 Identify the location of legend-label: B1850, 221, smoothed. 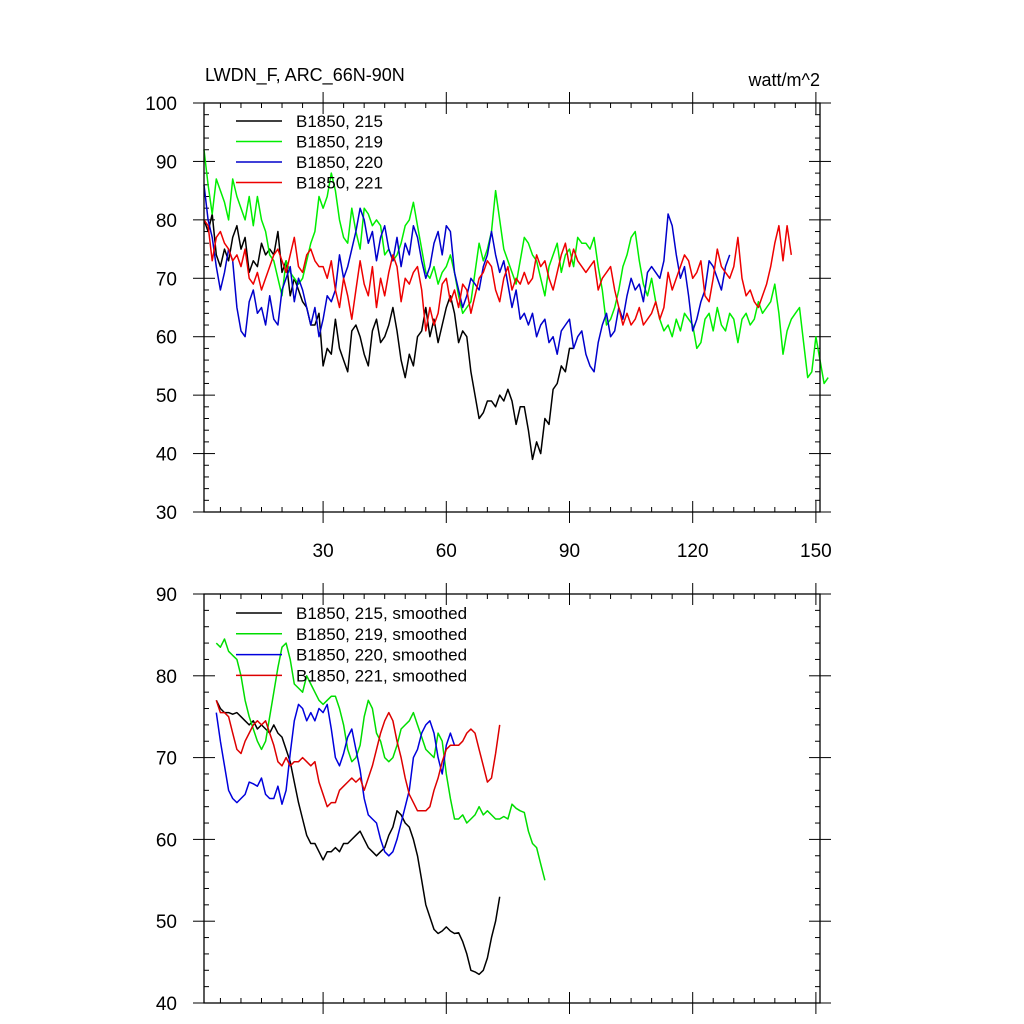
(381, 675).